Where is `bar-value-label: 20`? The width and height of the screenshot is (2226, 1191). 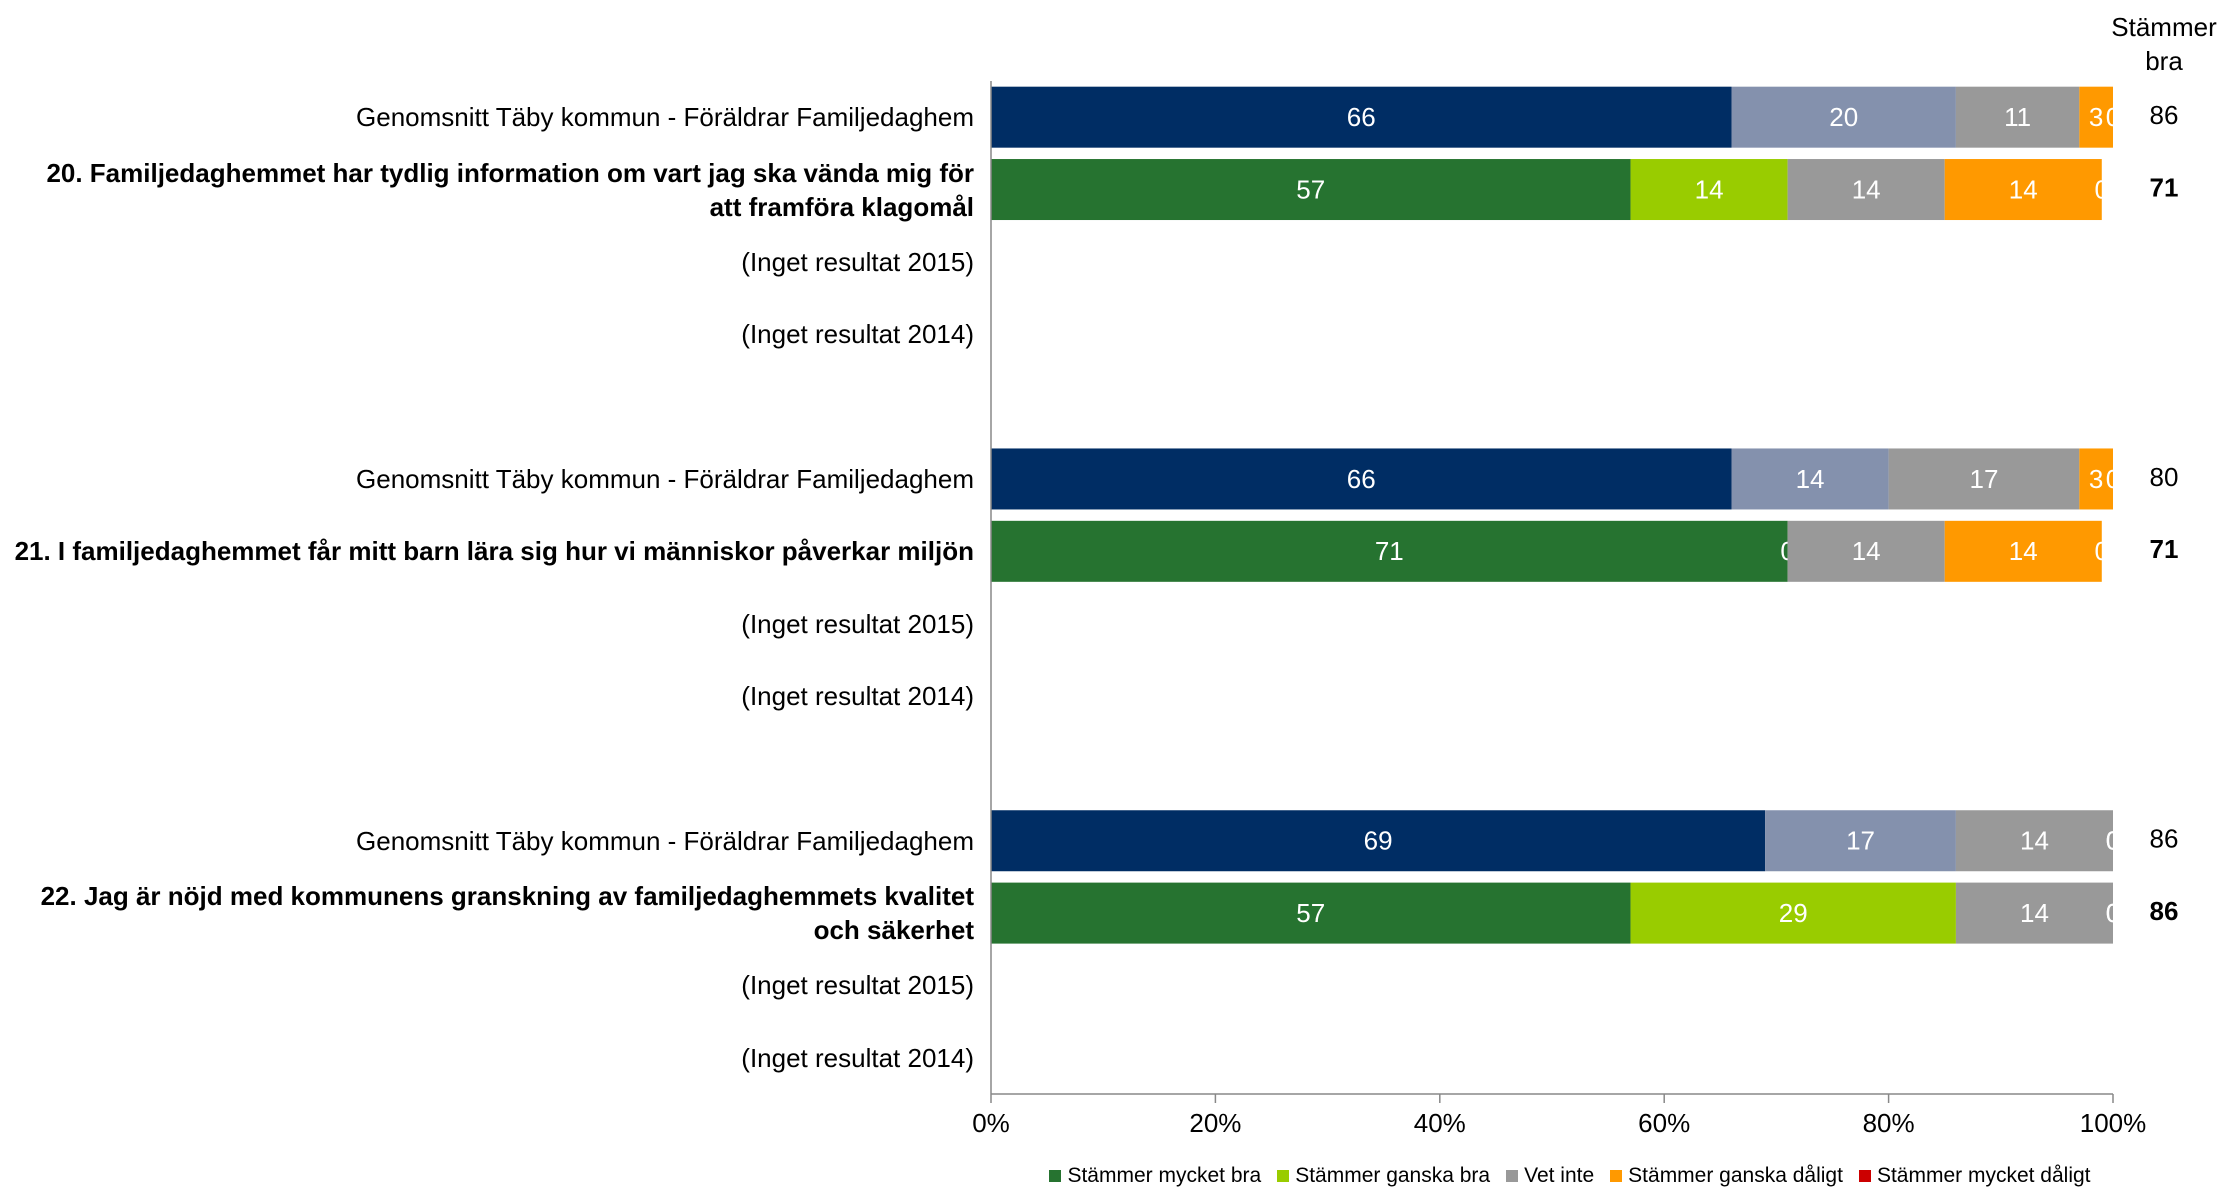 bar-value-label: 20 is located at coordinates (1843, 117).